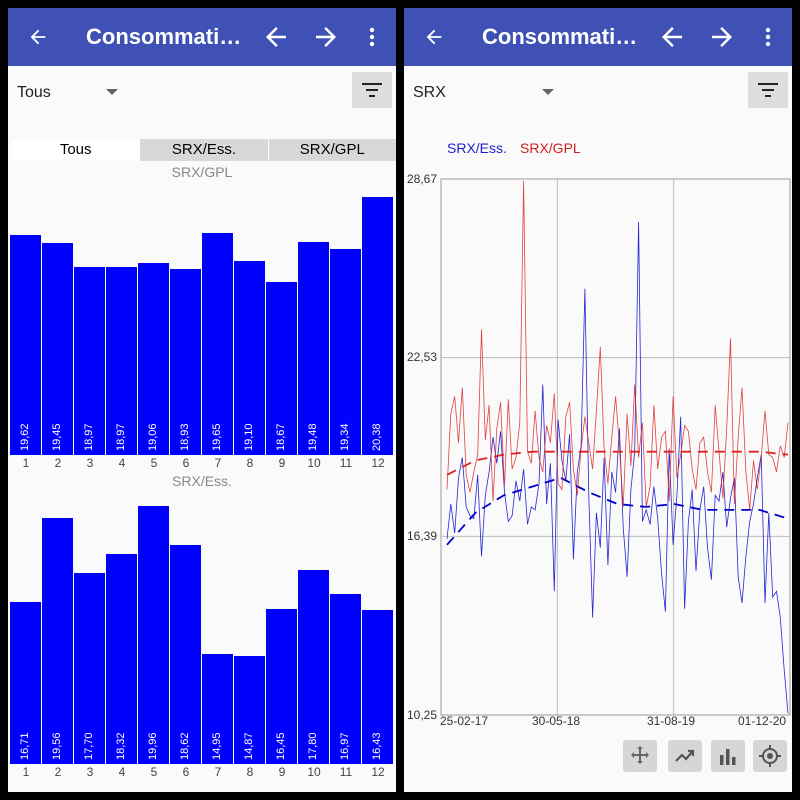  I want to click on bar-value-label: 19,06, so click(153, 437).